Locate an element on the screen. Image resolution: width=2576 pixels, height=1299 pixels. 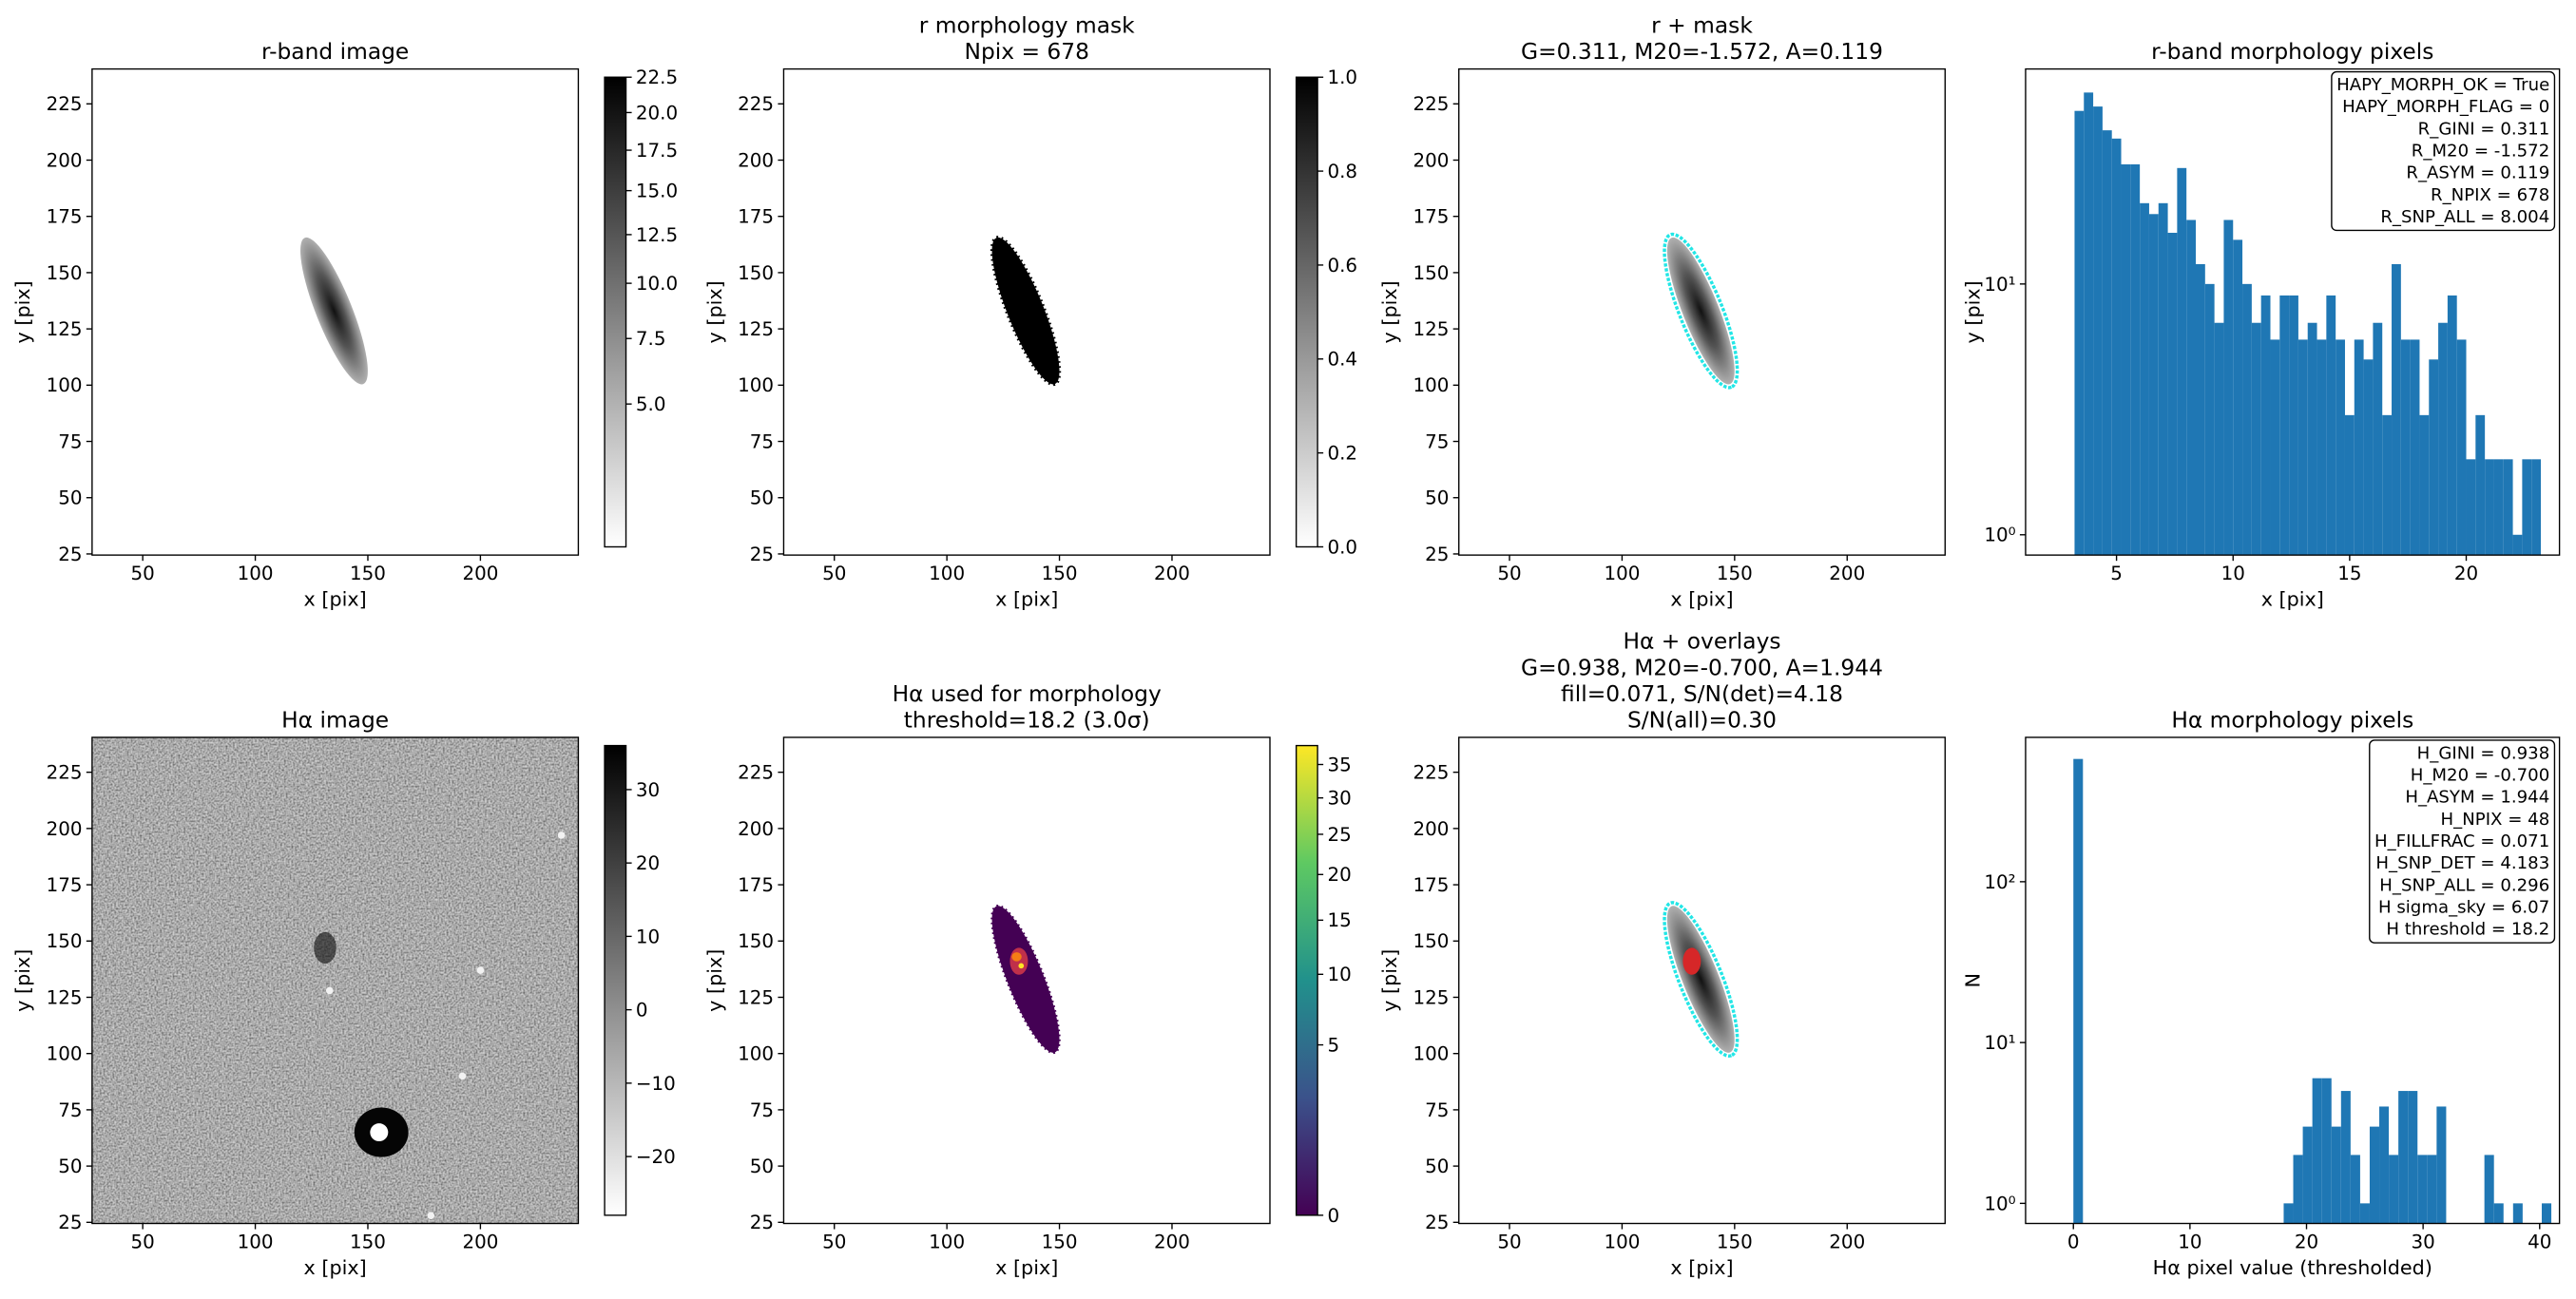
annotation-line: R_SNP_ALL = 8.004 is located at coordinates (2464, 217).